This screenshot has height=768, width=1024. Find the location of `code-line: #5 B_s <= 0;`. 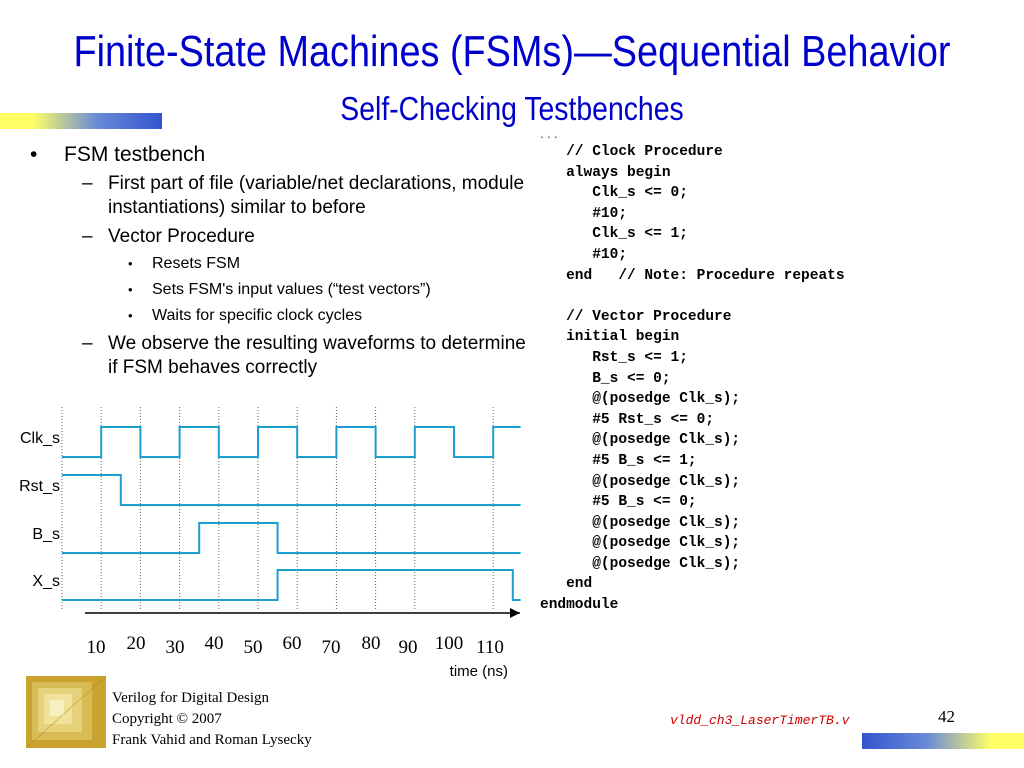

code-line: #5 B_s <= 0; is located at coordinates (618, 502).